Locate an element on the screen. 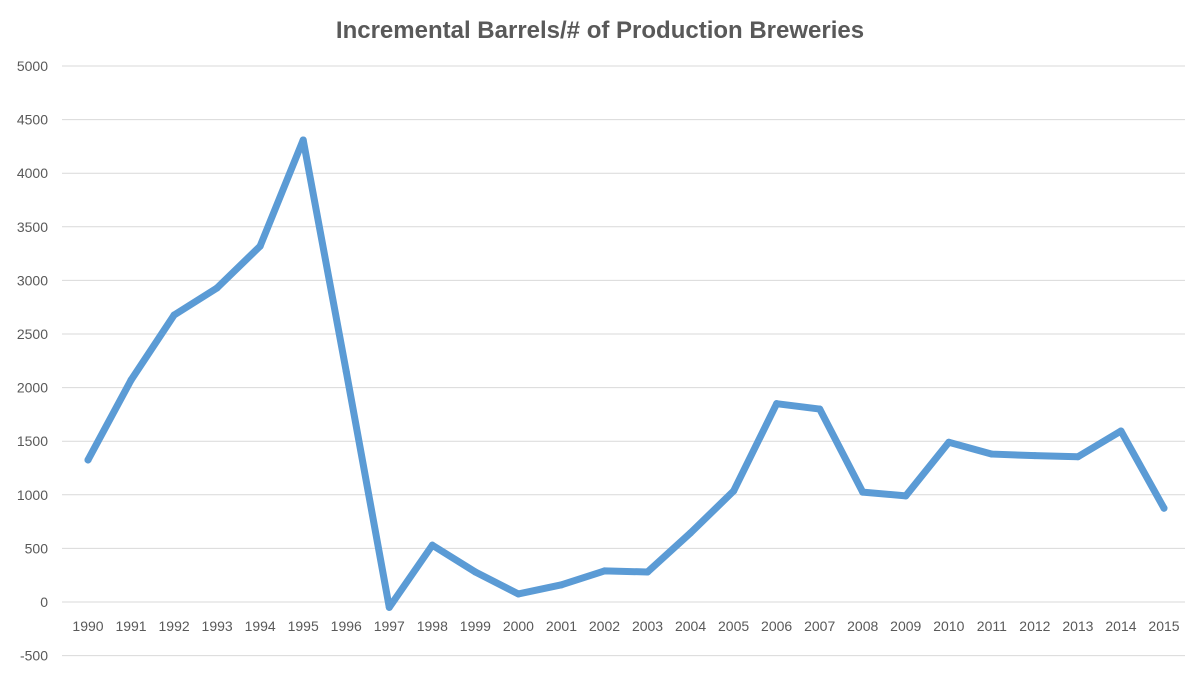 This screenshot has width=1200, height=675. x-tick-label: 2007 is located at coordinates (819, 626).